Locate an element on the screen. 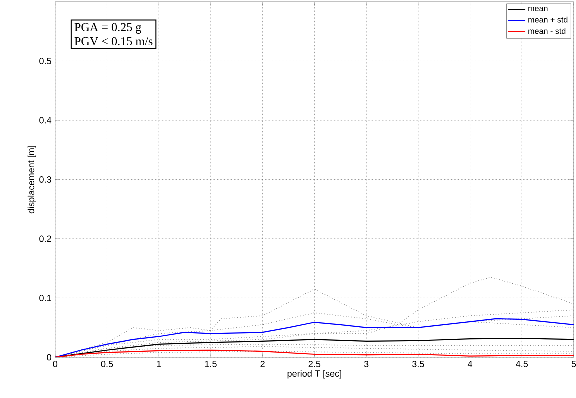 Image resolution: width=576 pixels, height=398 pixels. annotation: PGV < 0.15 m/s is located at coordinates (113, 42).